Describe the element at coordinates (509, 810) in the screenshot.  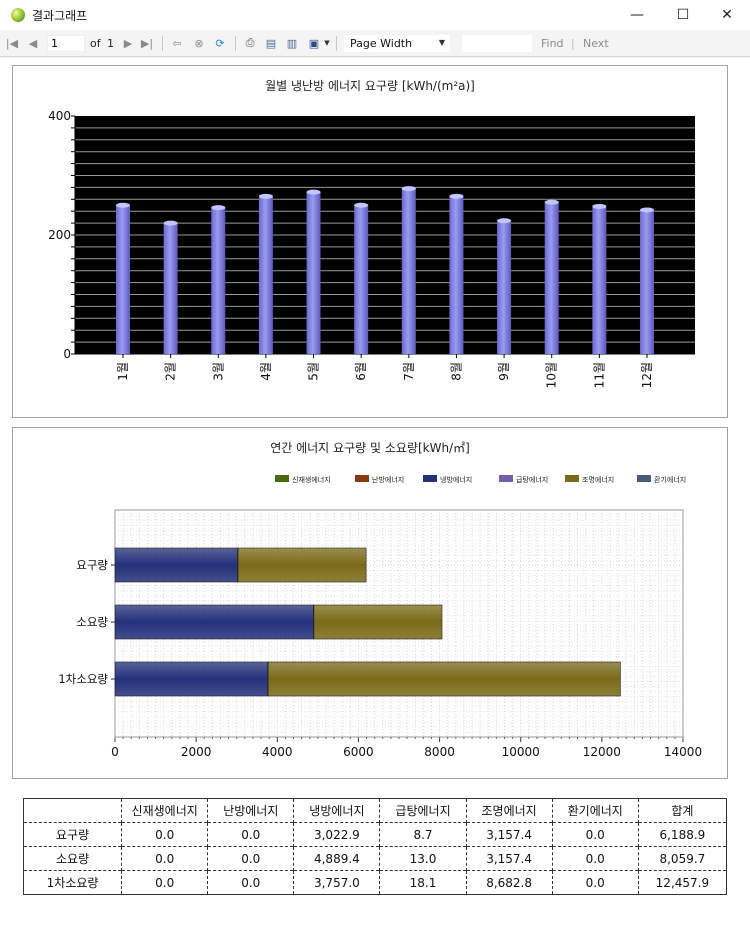
I see `column-header: 조명에너지` at that location.